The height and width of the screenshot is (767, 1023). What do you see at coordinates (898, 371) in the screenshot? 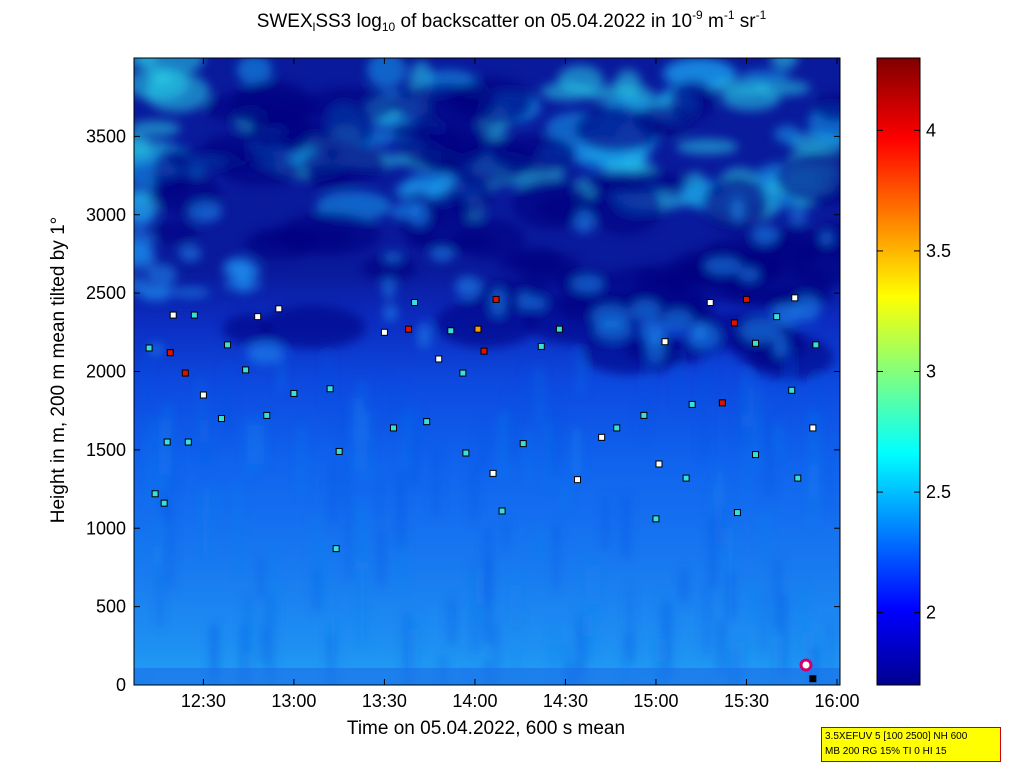
I see `colorbar` at bounding box center [898, 371].